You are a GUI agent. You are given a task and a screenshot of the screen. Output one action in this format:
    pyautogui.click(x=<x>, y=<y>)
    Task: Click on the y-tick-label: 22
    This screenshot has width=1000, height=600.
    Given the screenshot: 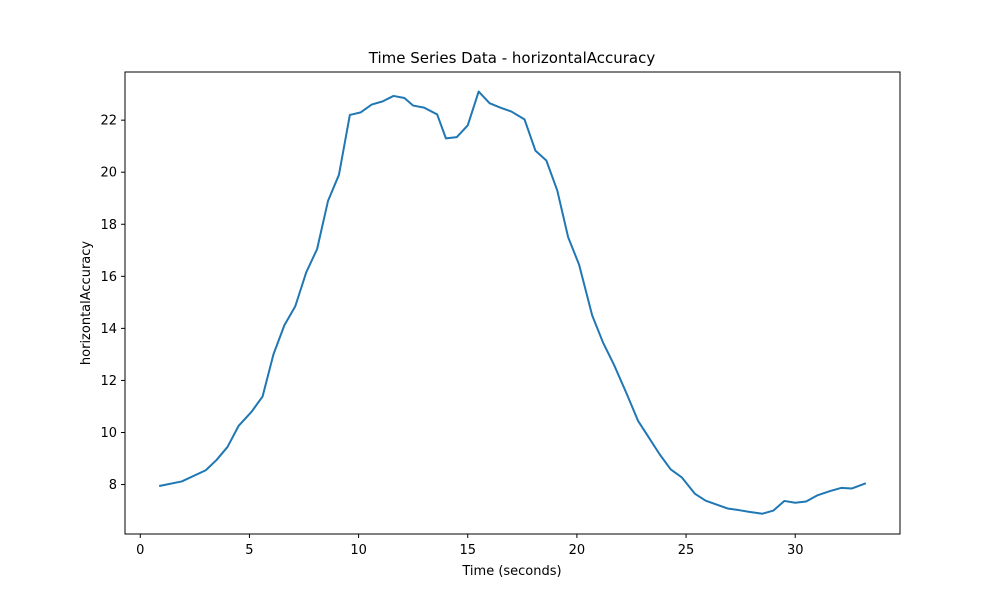 What is the action you would take?
    pyautogui.click(x=108, y=121)
    